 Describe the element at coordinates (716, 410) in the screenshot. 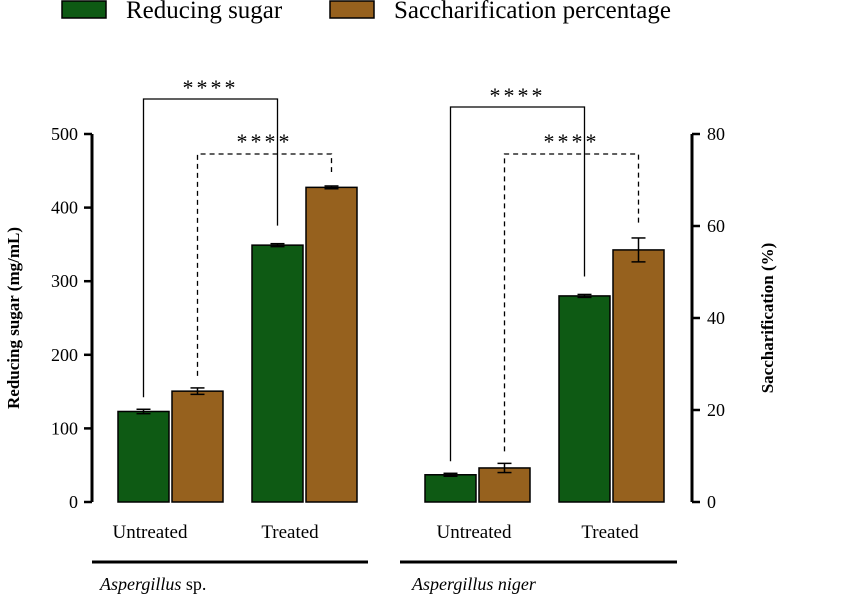

I see `y-tick-right-label: 20` at that location.